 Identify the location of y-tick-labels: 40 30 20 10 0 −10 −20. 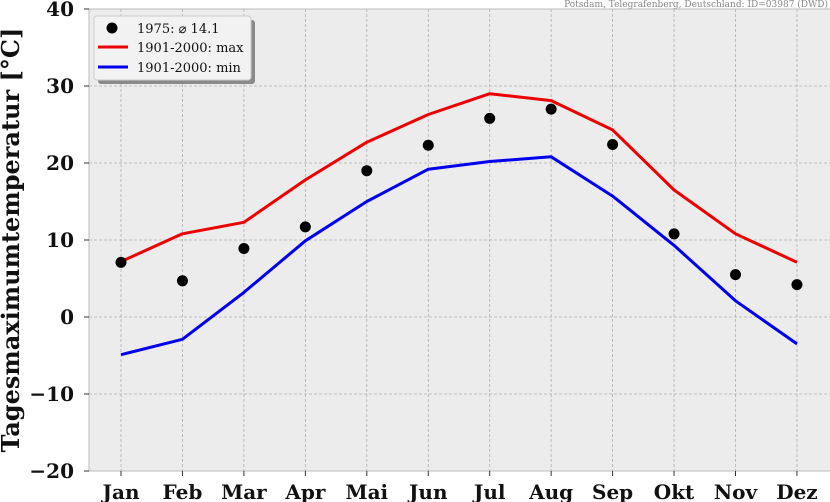
(51, 241).